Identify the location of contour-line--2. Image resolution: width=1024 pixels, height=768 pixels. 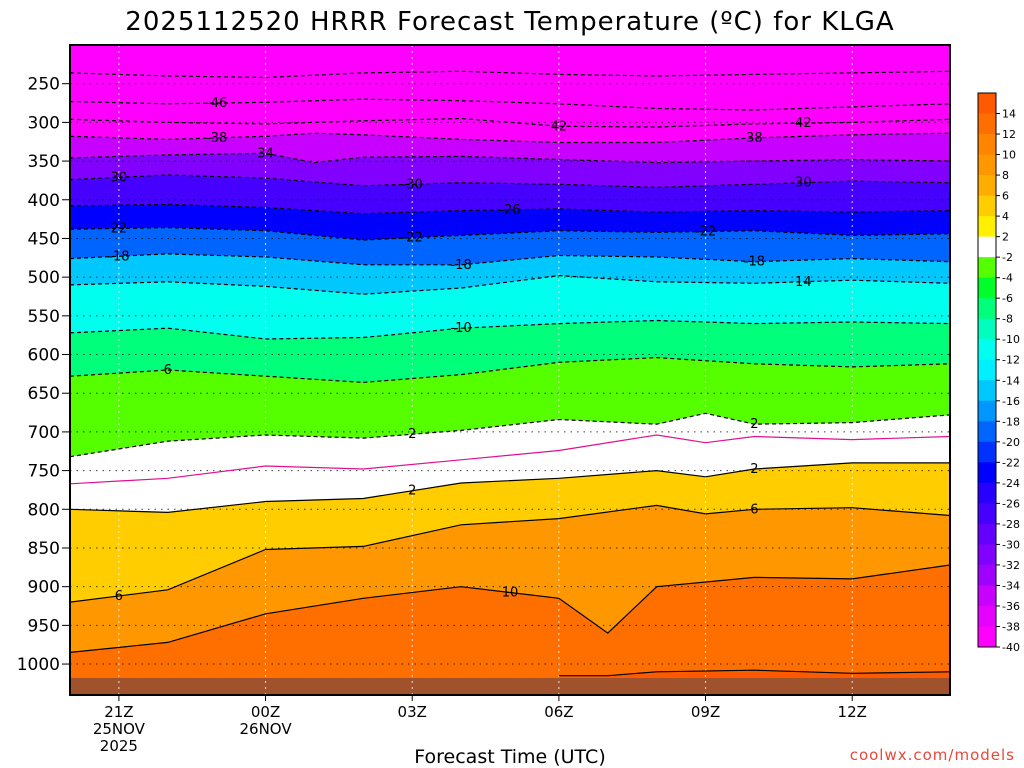
(510, 435).